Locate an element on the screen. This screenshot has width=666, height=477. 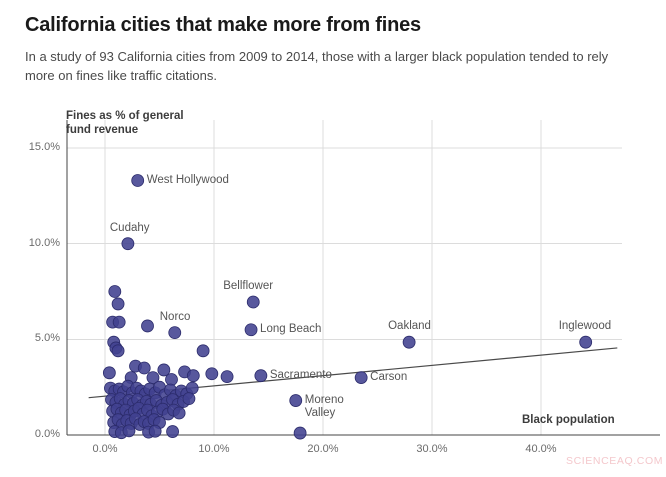
y-axis-title: Fines as % of general fund revenue is located at coordinates (125, 123).